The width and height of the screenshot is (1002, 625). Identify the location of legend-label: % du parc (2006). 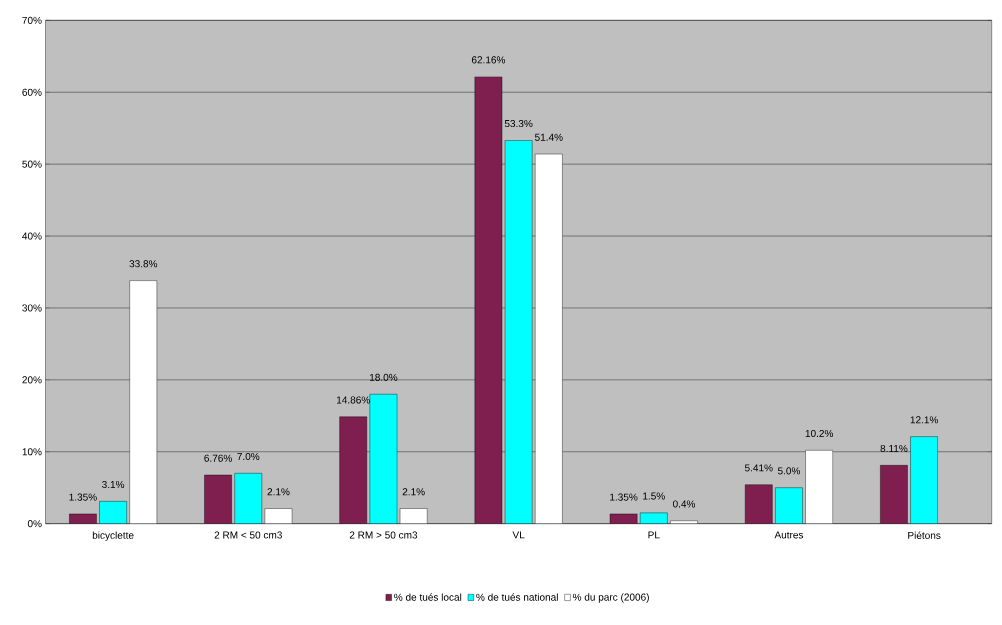
(610, 598).